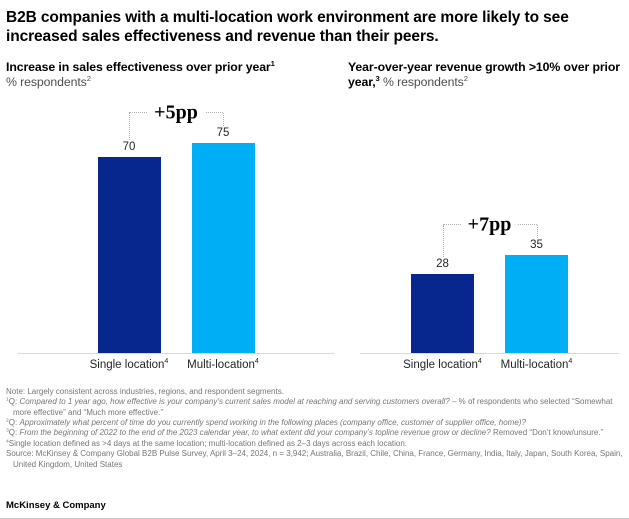 The image size is (629, 519). What do you see at coordinates (536, 244) in the screenshot?
I see `bar-value-label: 35` at bounding box center [536, 244].